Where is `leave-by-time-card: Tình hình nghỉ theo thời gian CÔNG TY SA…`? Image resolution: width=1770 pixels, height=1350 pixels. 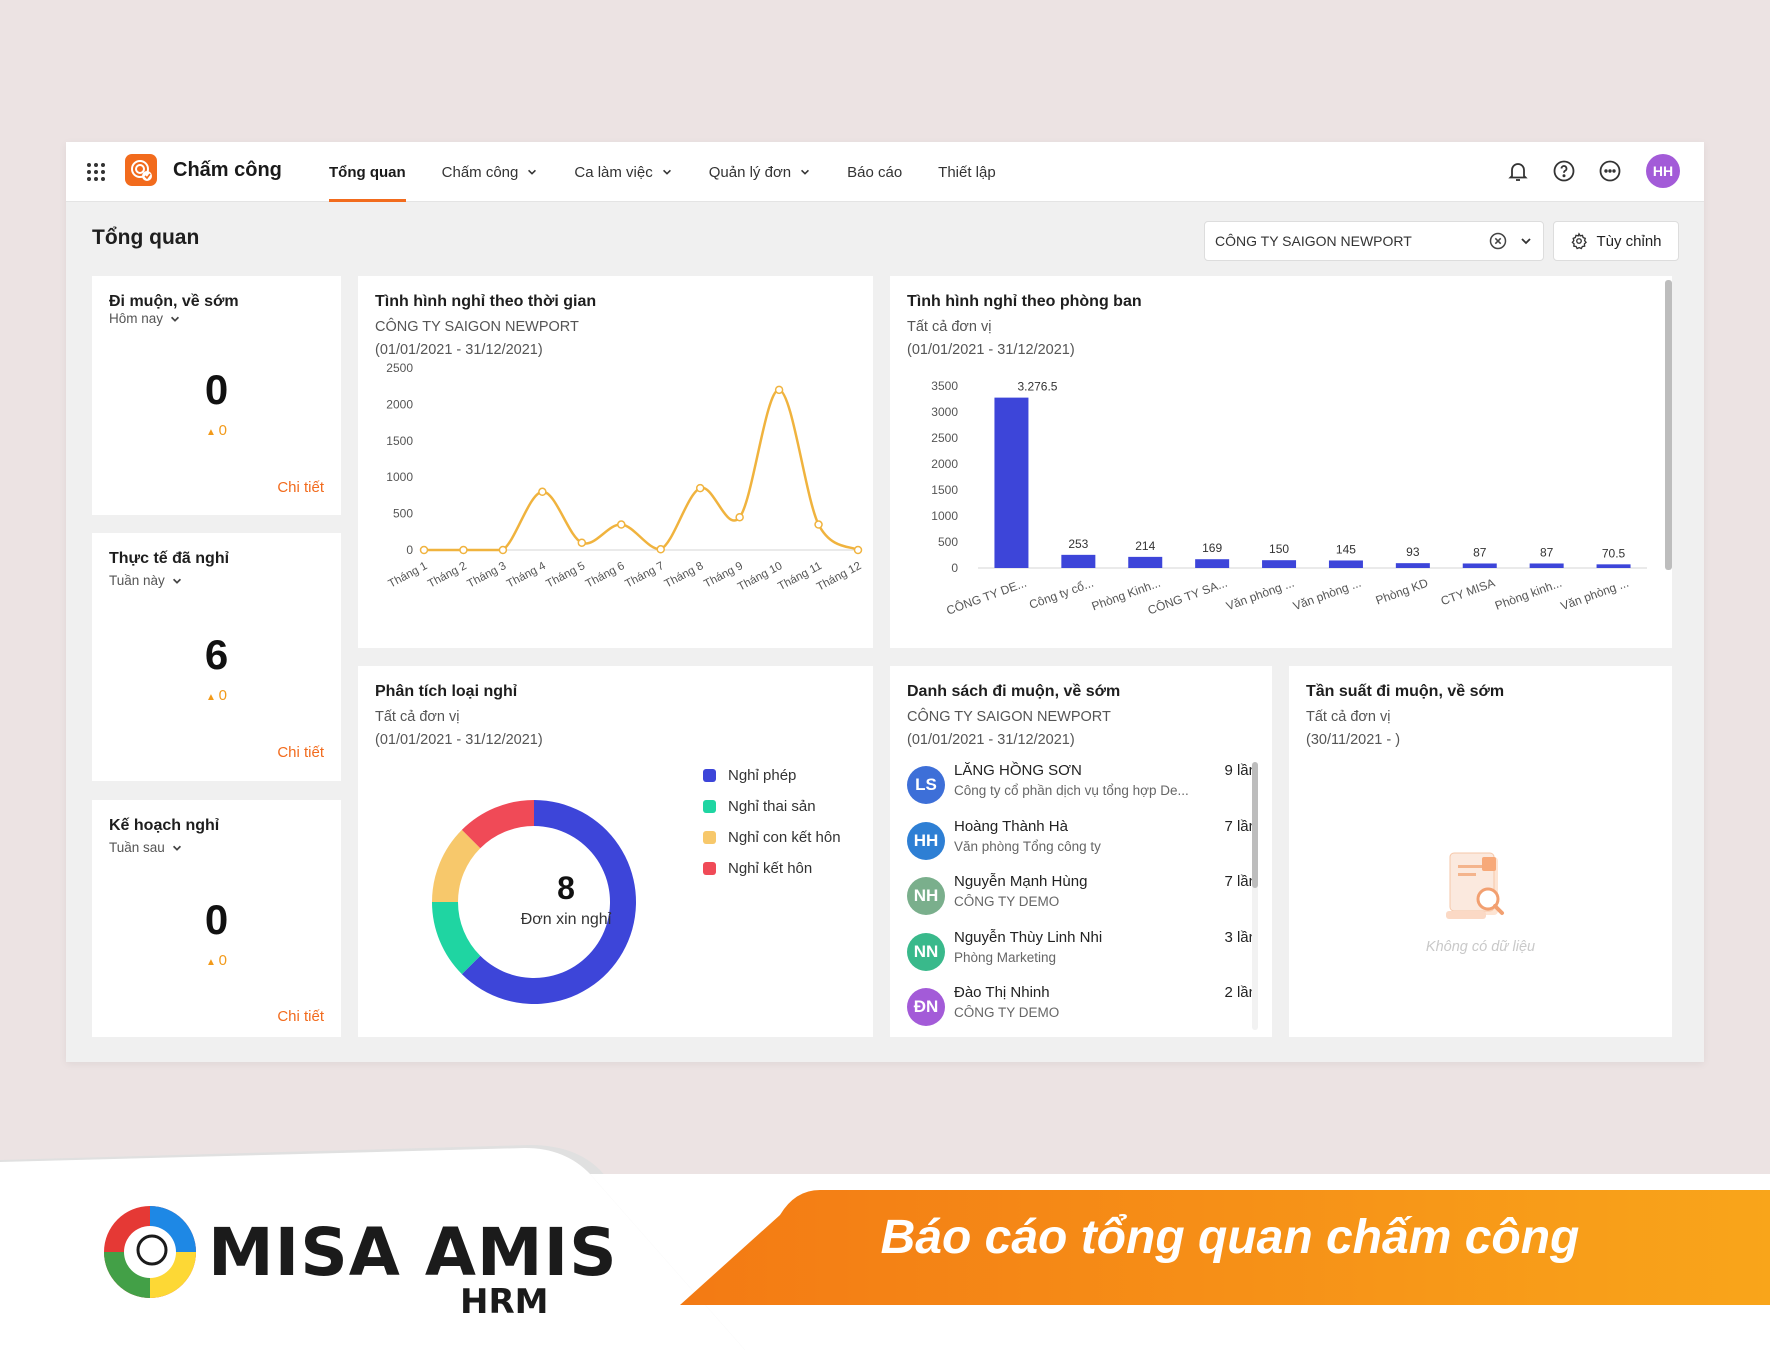 leave-by-time-card: Tình hình nghỉ theo thời gian CÔNG TY SA… is located at coordinates (615, 462).